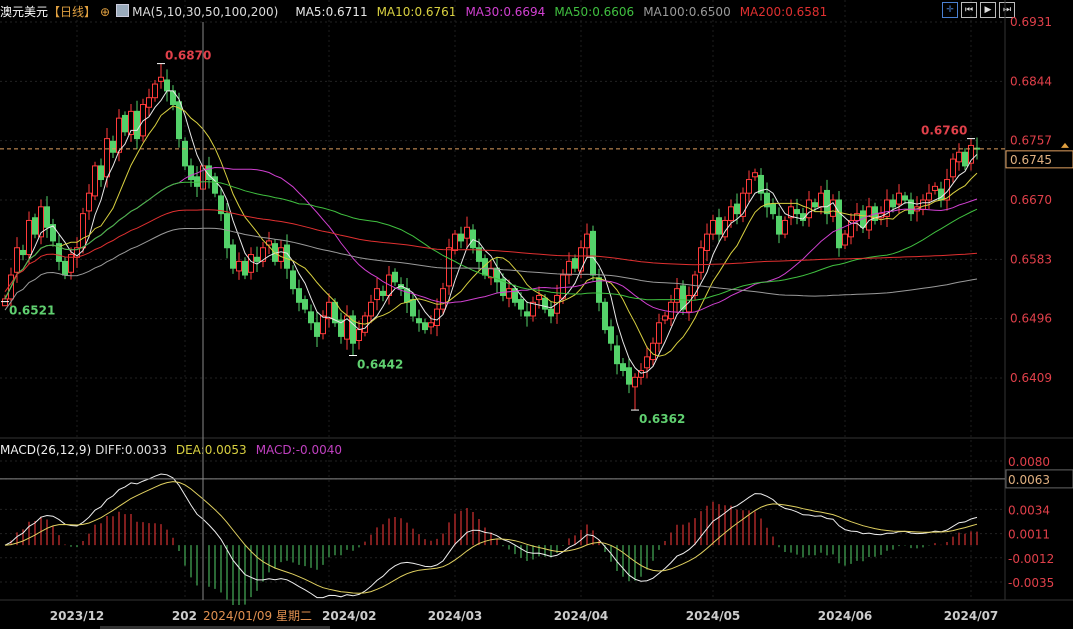 The image size is (1073, 629). I want to click on extreme-label: 0.6442, so click(380, 364).